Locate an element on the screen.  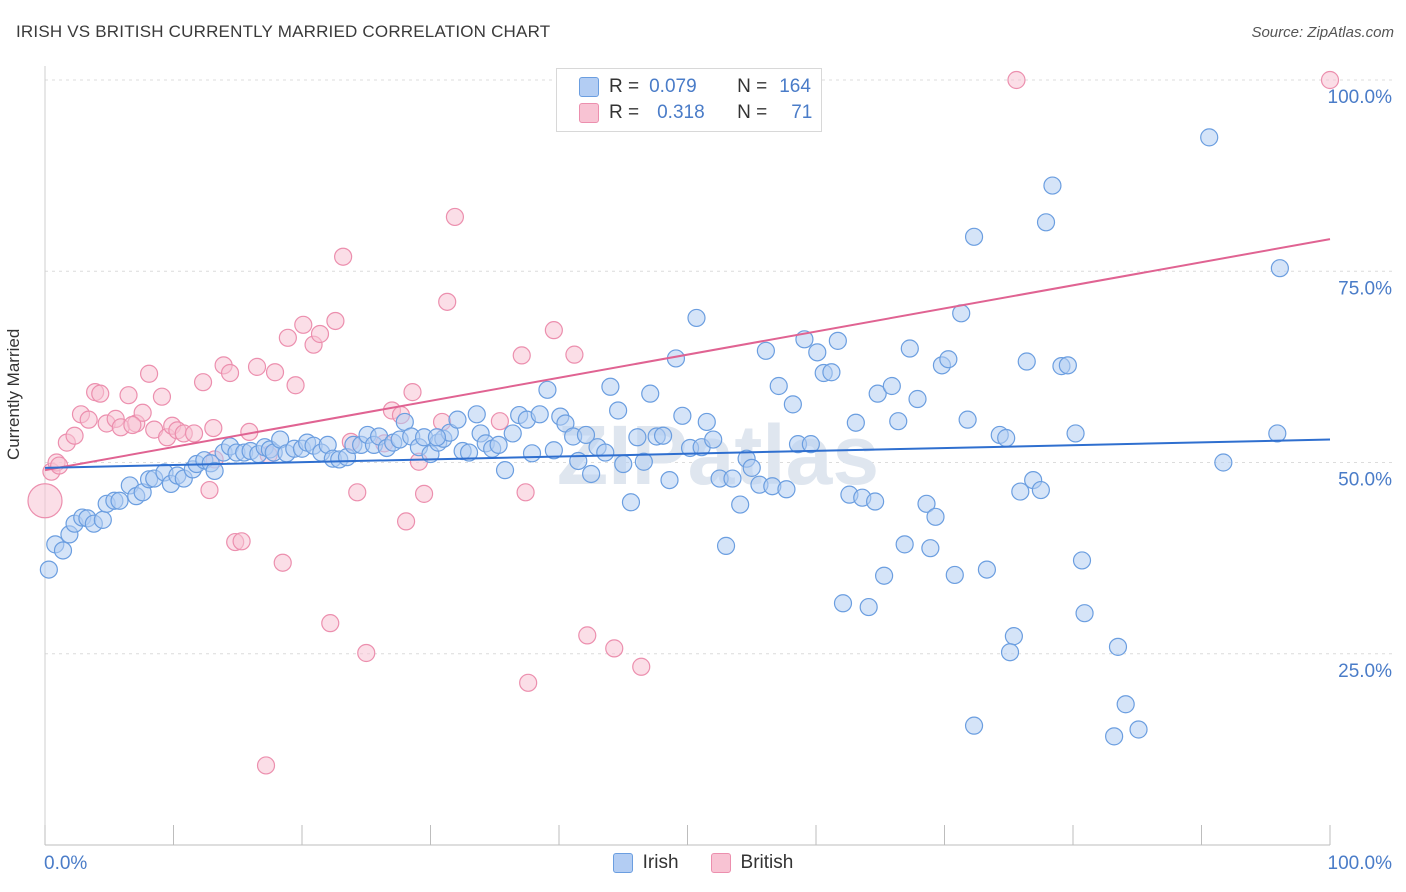
legend-item-british: British is located at coordinates (752, 863).